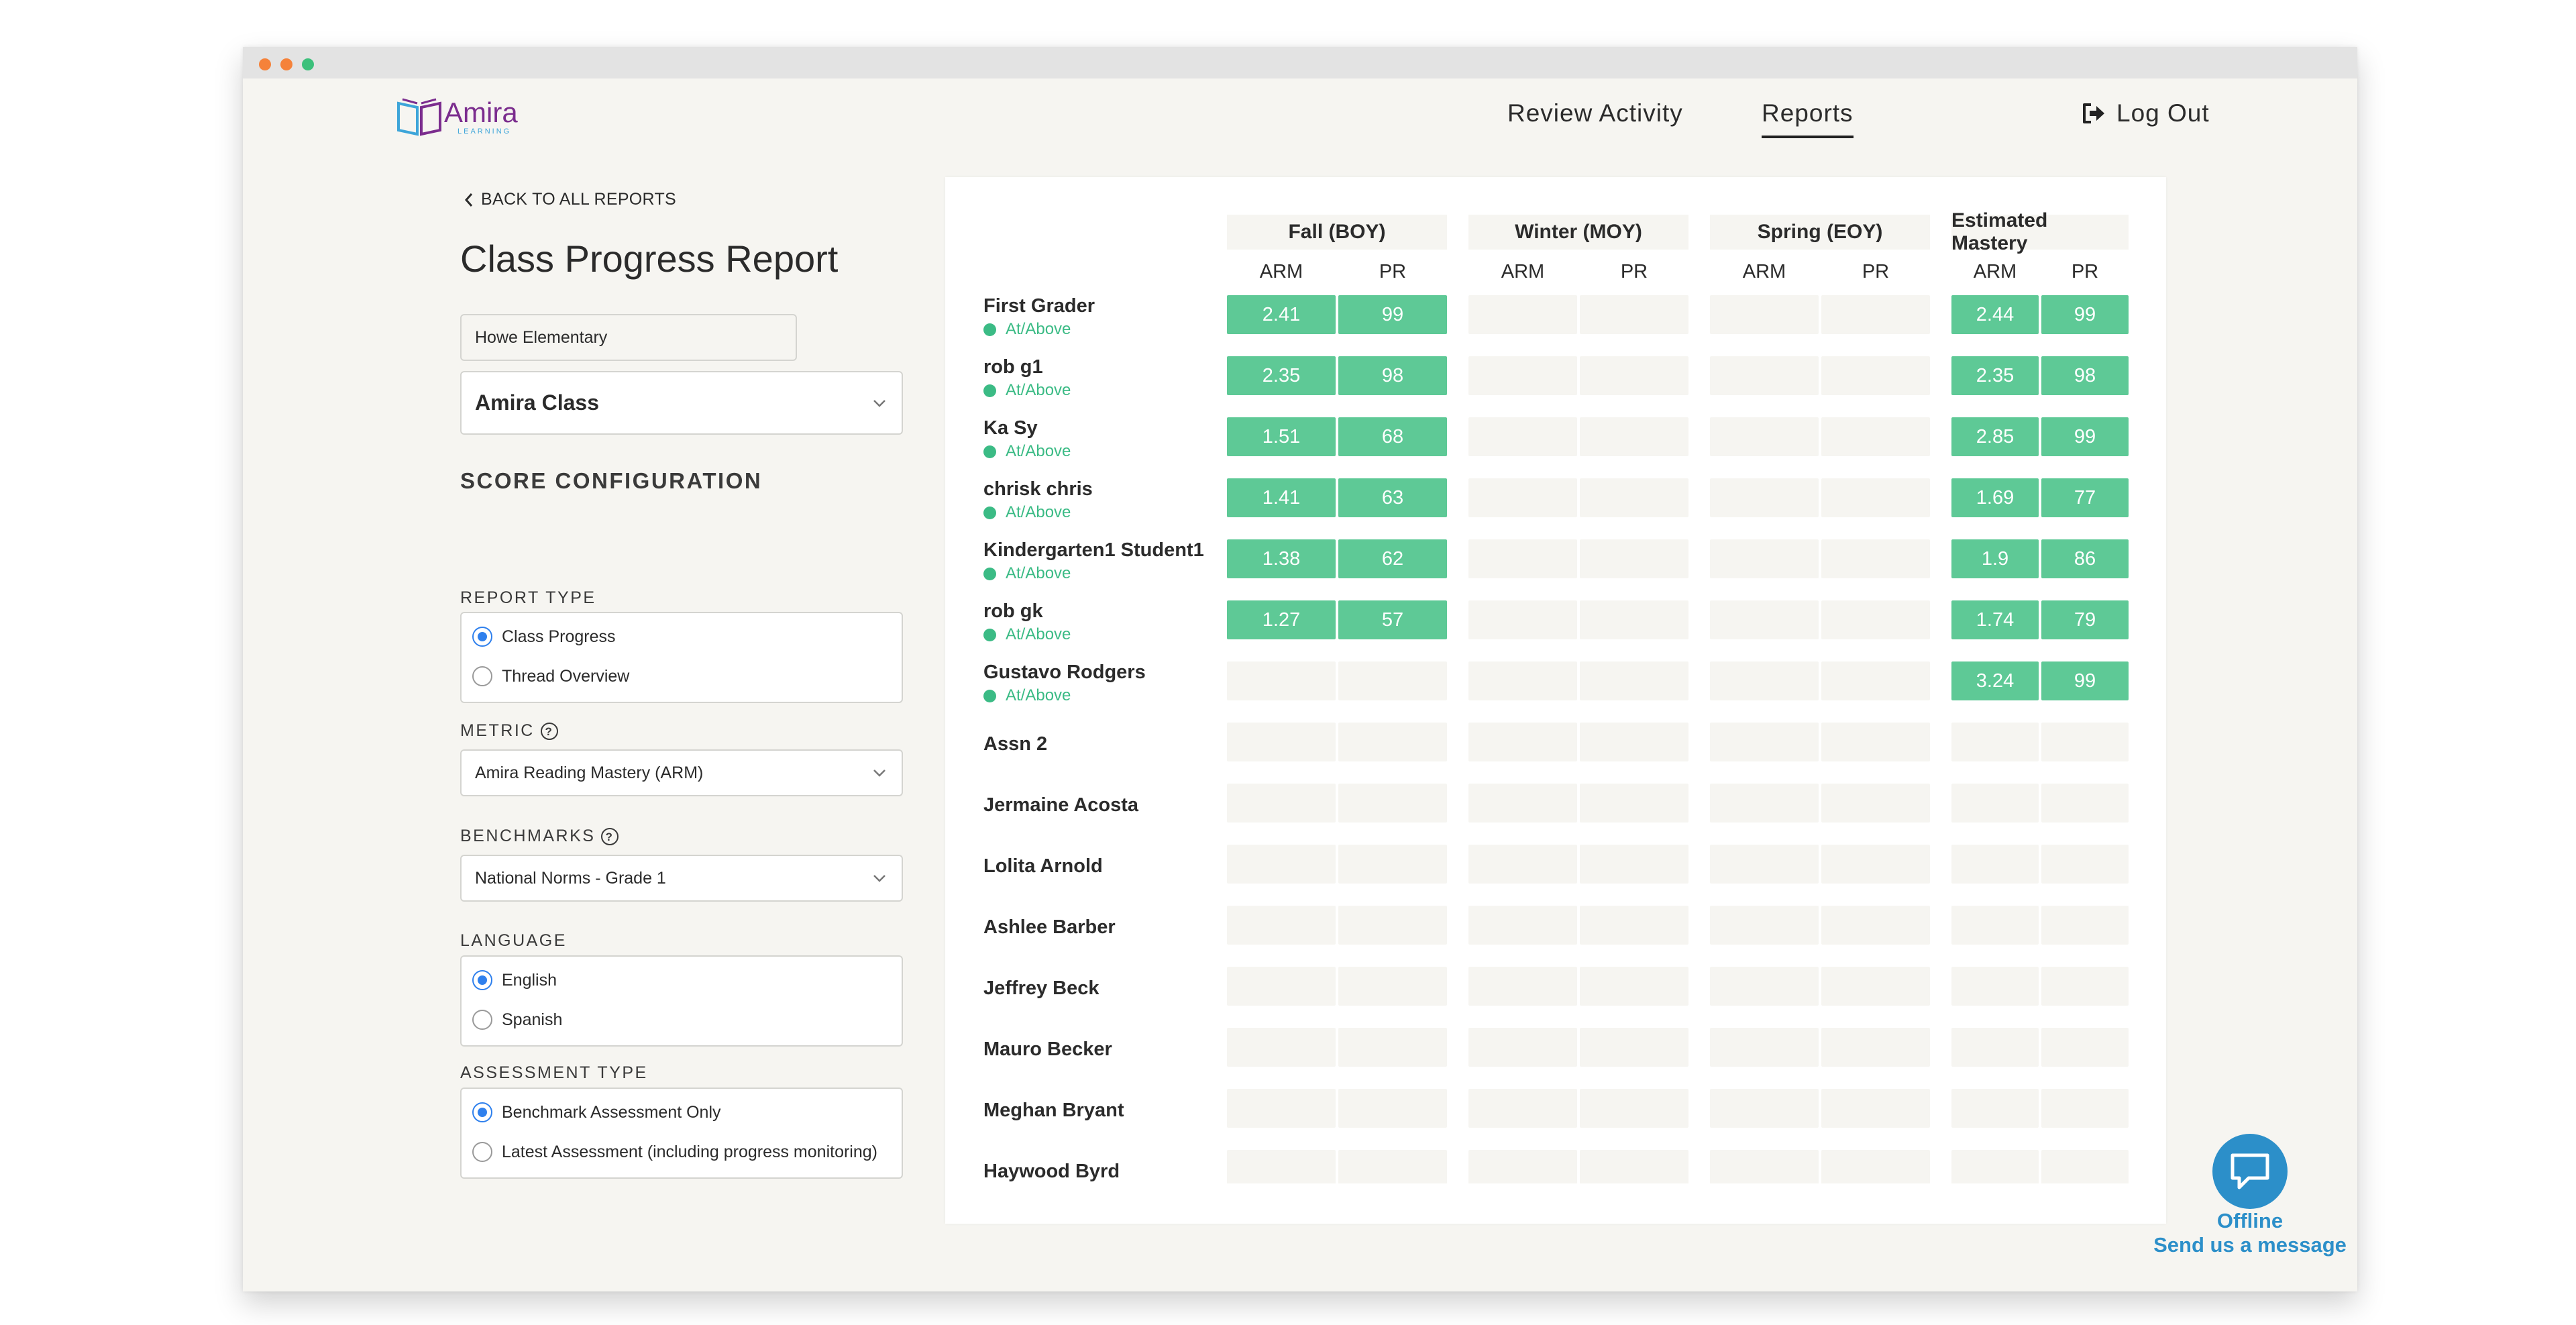  What do you see at coordinates (611, 1112) in the screenshot?
I see `radio-label: Benchmark Assessment Only` at bounding box center [611, 1112].